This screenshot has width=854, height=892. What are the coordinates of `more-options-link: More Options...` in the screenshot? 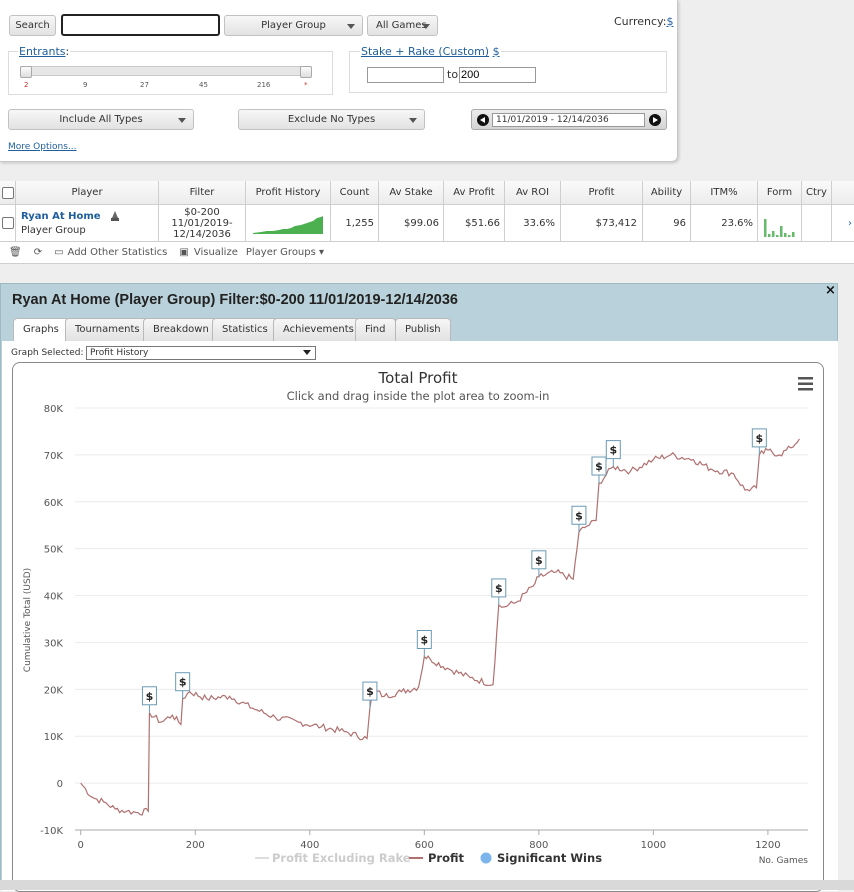 It's located at (42, 147).